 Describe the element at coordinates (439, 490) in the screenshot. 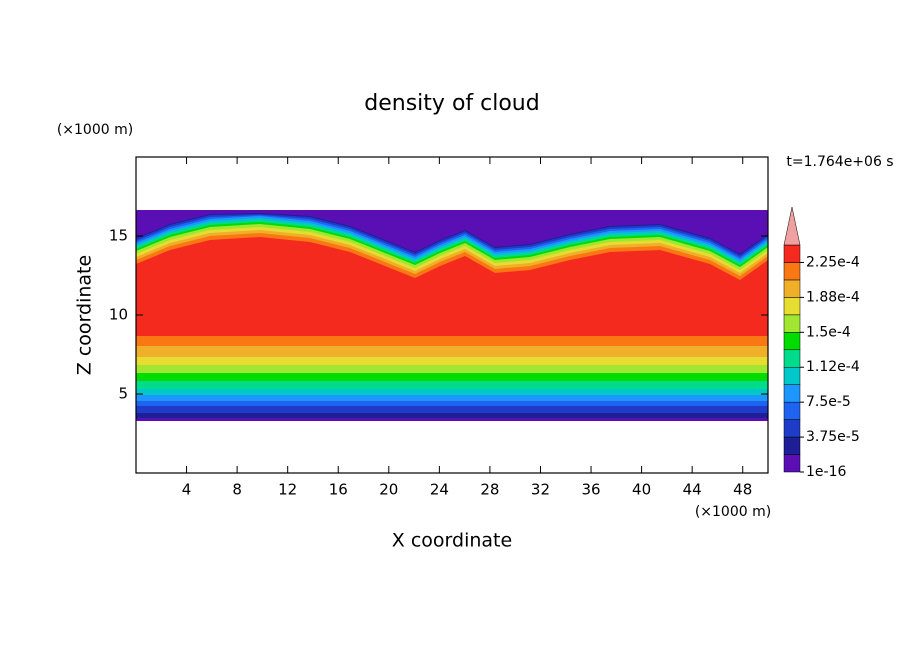

I see `x-tick-label: 24` at that location.